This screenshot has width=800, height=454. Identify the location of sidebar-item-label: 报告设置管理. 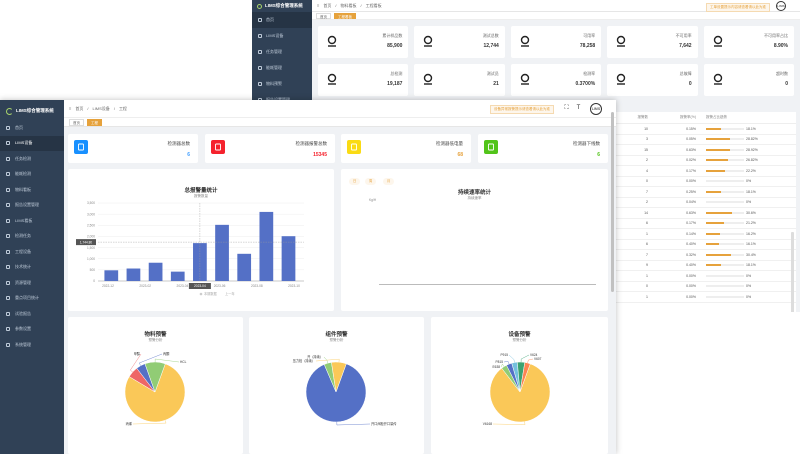
(278, 100).